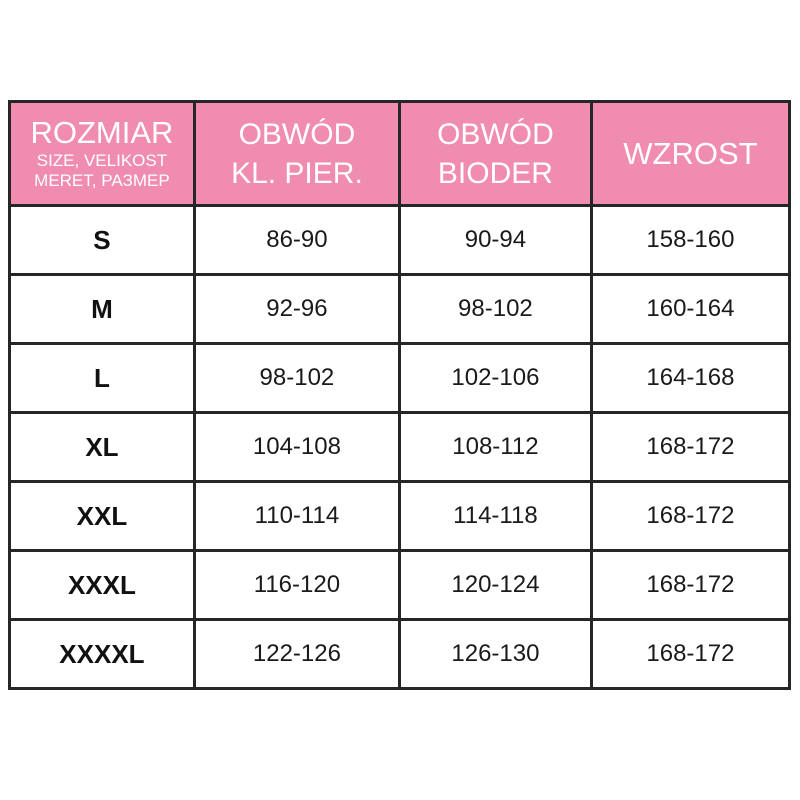 This screenshot has height=800, width=800. Describe the element at coordinates (296, 378) in the screenshot. I see `chest-cell: 98-102` at that location.